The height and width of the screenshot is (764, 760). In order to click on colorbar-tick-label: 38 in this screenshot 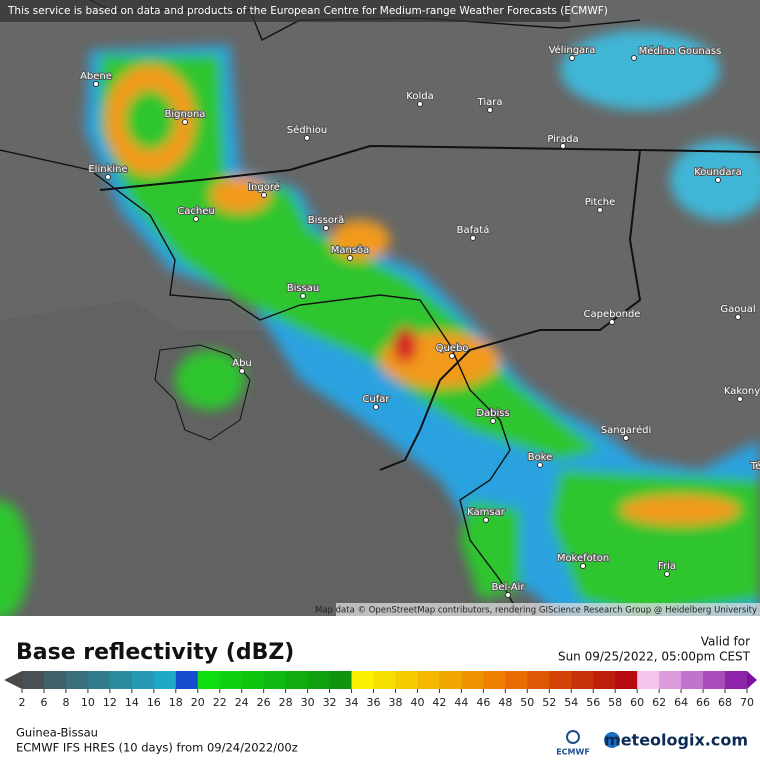, I will do `click(395, 702)`.